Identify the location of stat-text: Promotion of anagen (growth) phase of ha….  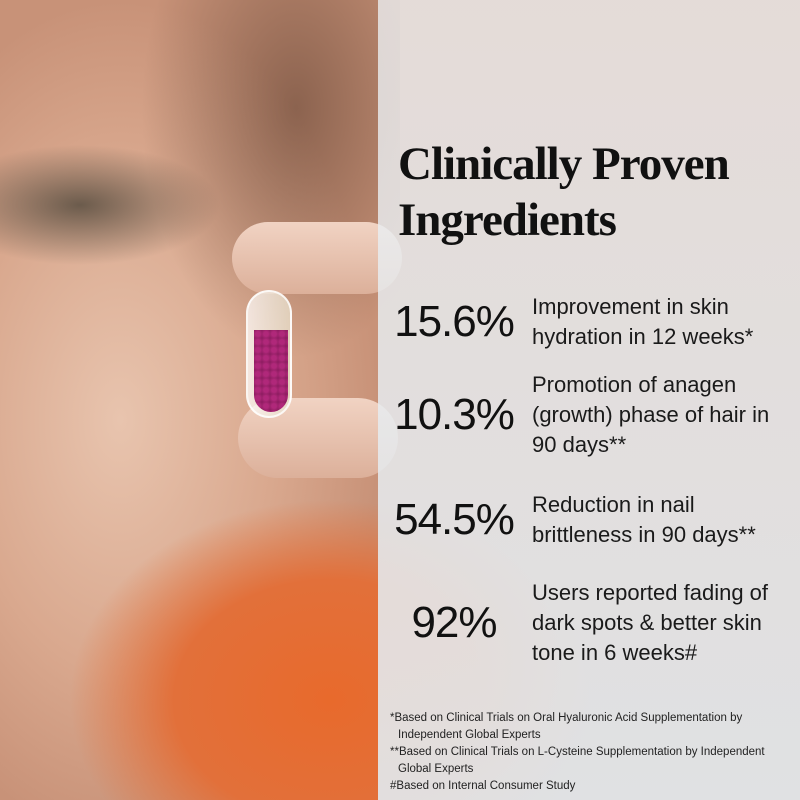
(651, 414).